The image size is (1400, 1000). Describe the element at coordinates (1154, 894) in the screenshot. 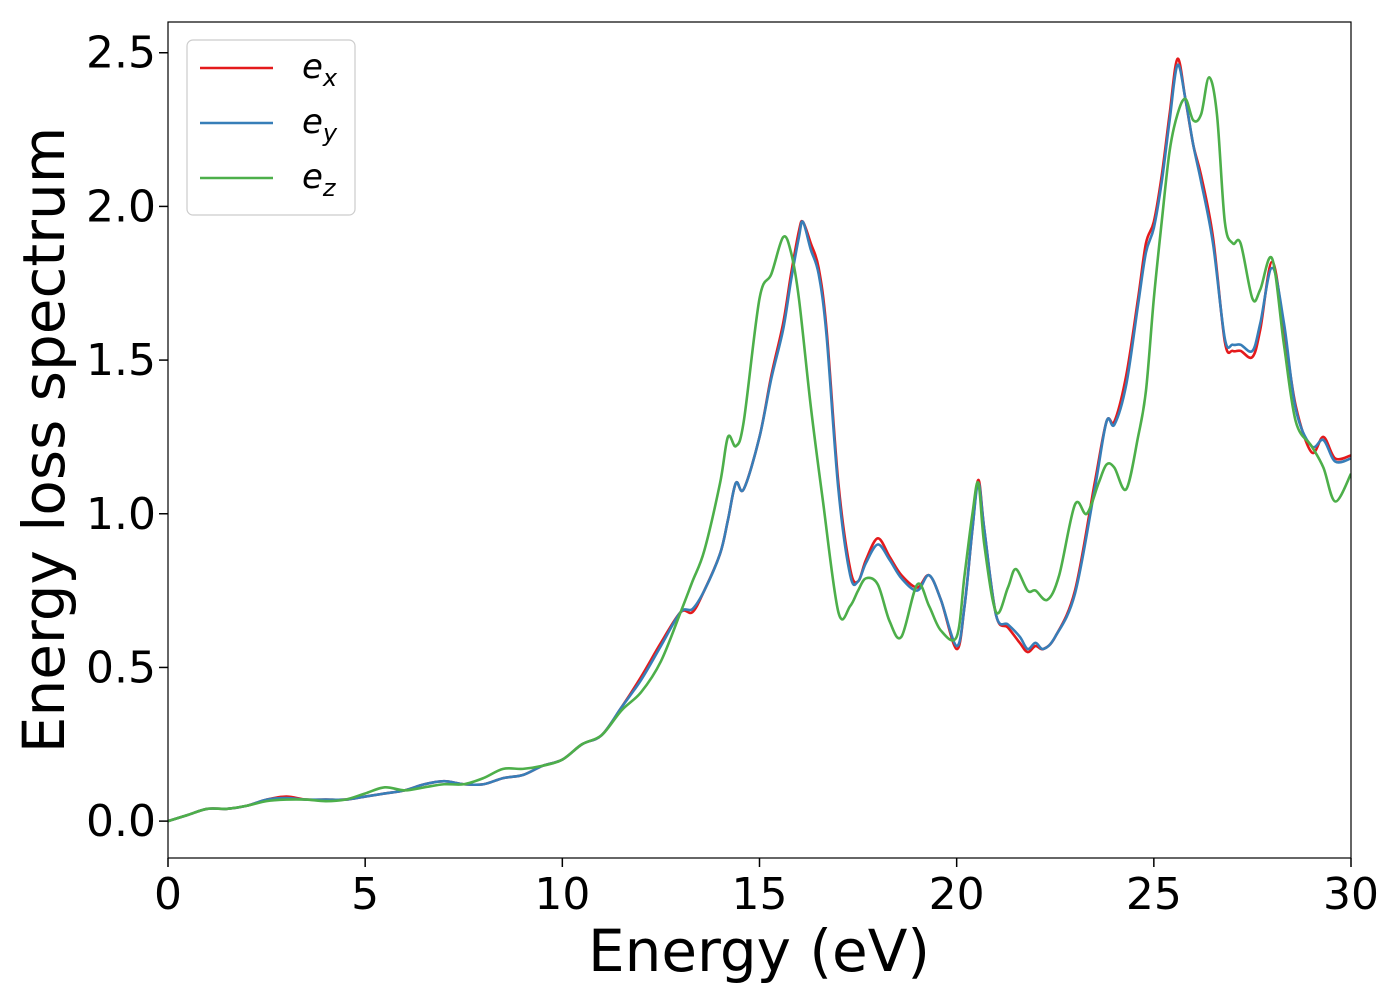

I see `x-tick-label: 25` at that location.